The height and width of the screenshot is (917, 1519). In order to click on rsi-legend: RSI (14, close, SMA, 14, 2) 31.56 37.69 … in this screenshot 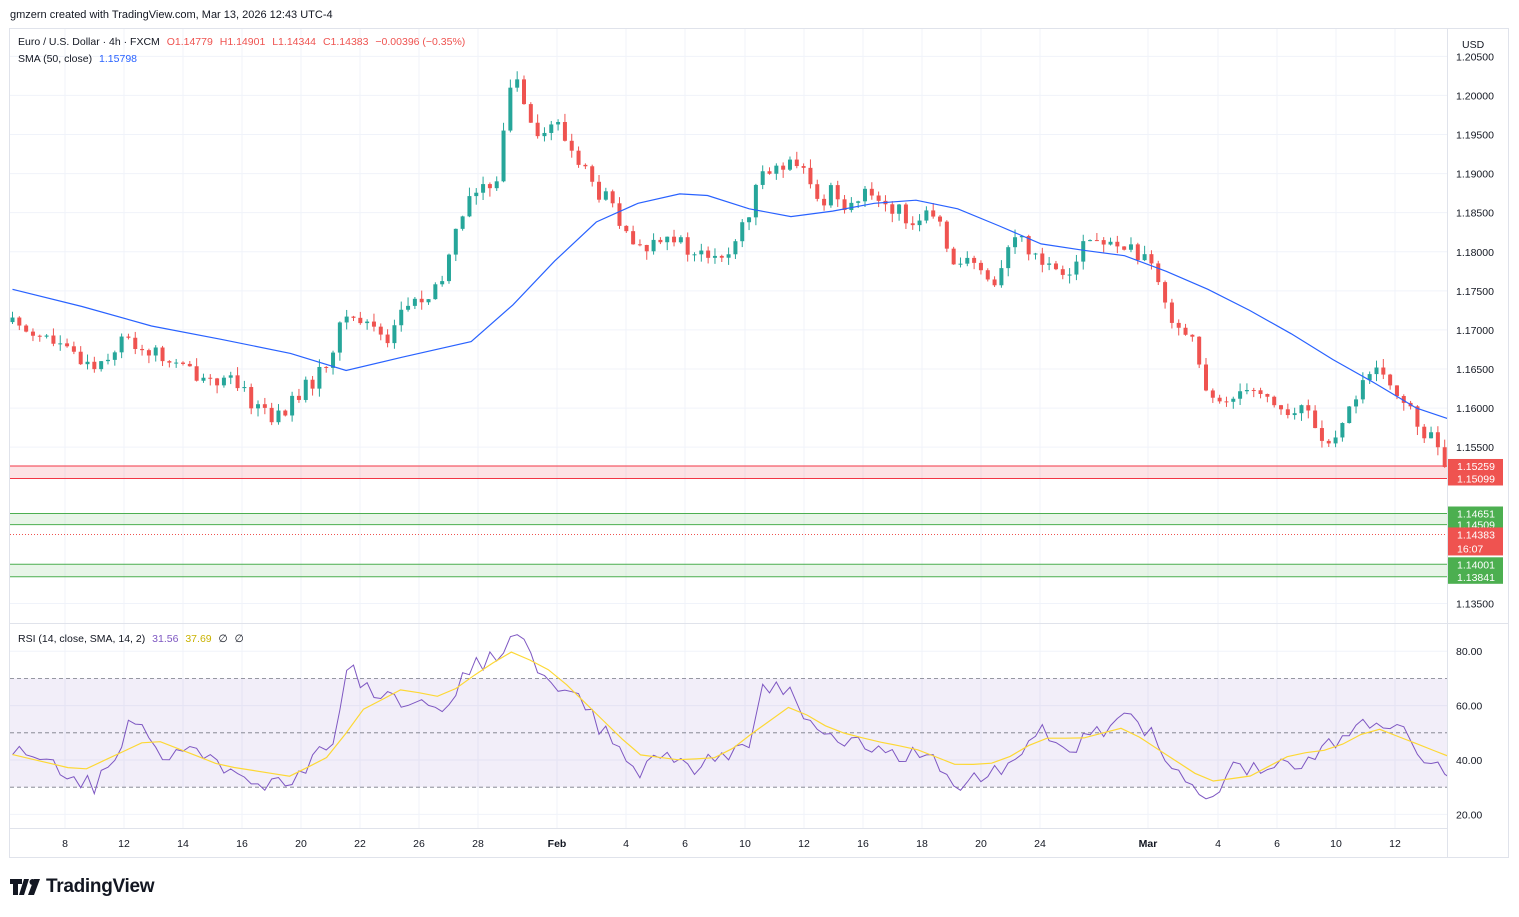, I will do `click(133, 639)`.